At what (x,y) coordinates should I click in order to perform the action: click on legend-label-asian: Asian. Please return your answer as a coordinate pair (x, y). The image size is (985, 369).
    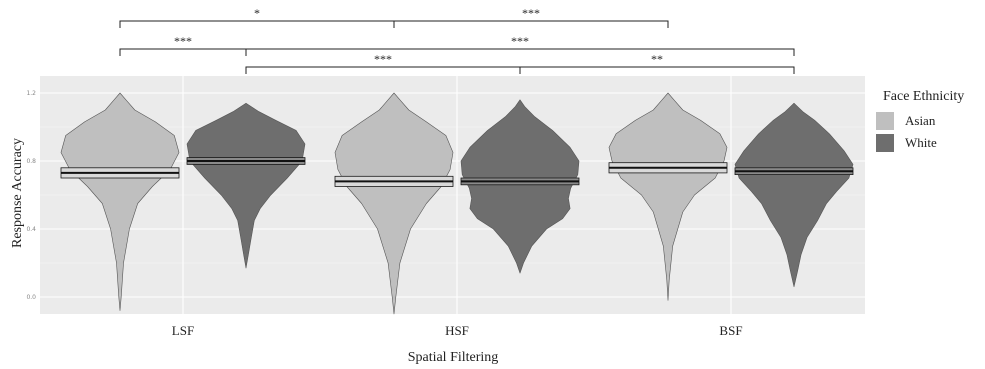
    Looking at the image, I should click on (920, 120).